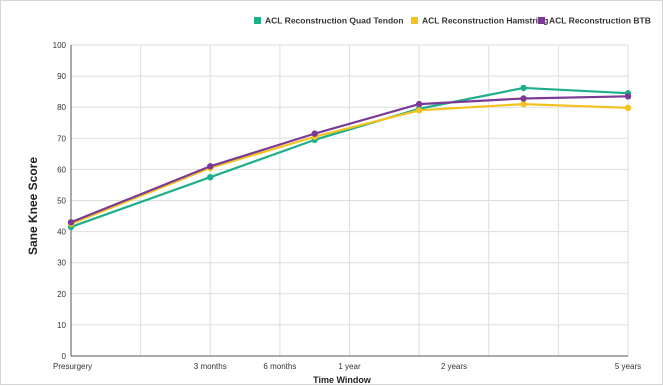 This screenshot has width=663, height=386. I want to click on y-tick-label: 10, so click(61, 325).